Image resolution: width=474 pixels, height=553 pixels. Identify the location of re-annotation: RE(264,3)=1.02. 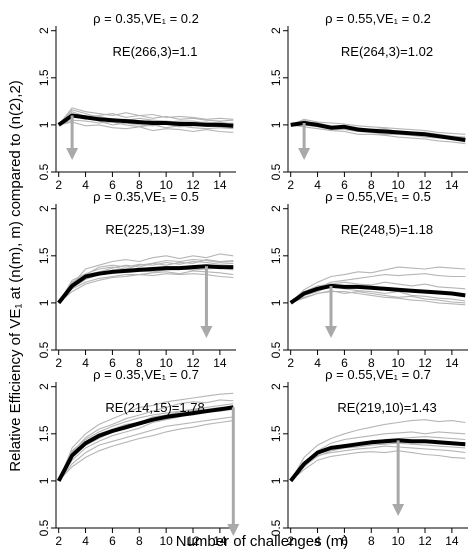
(387, 51).